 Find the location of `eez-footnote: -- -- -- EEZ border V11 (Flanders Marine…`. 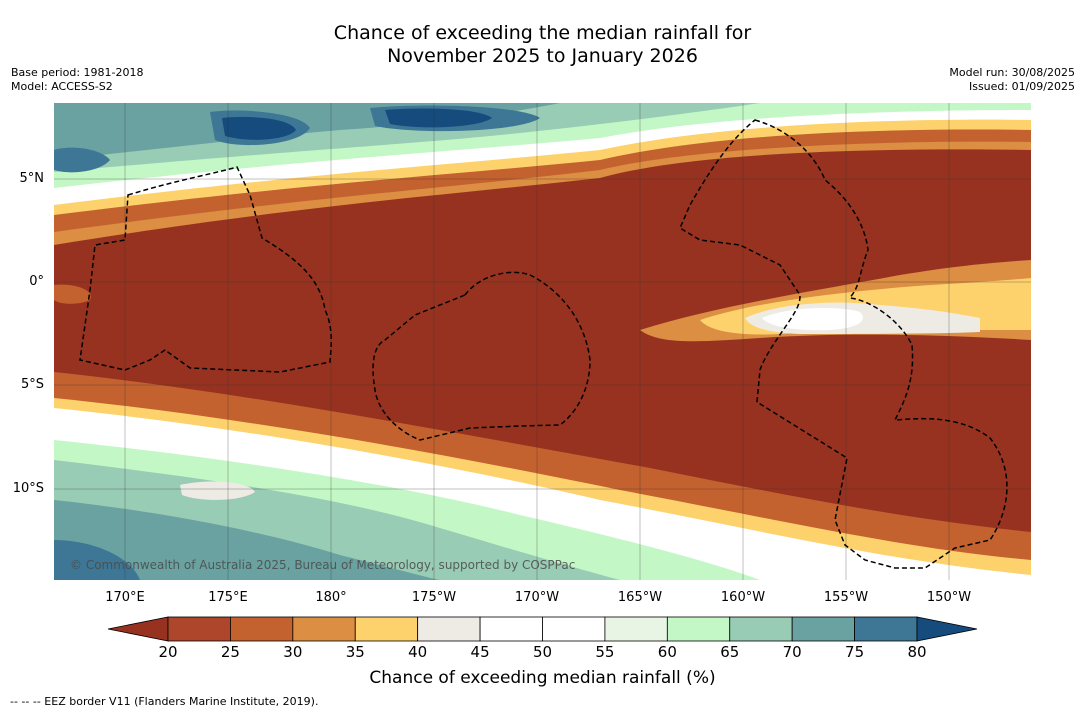

eez-footnote: -- -- -- EEZ border V11 (Flanders Marine… is located at coordinates (164, 701).